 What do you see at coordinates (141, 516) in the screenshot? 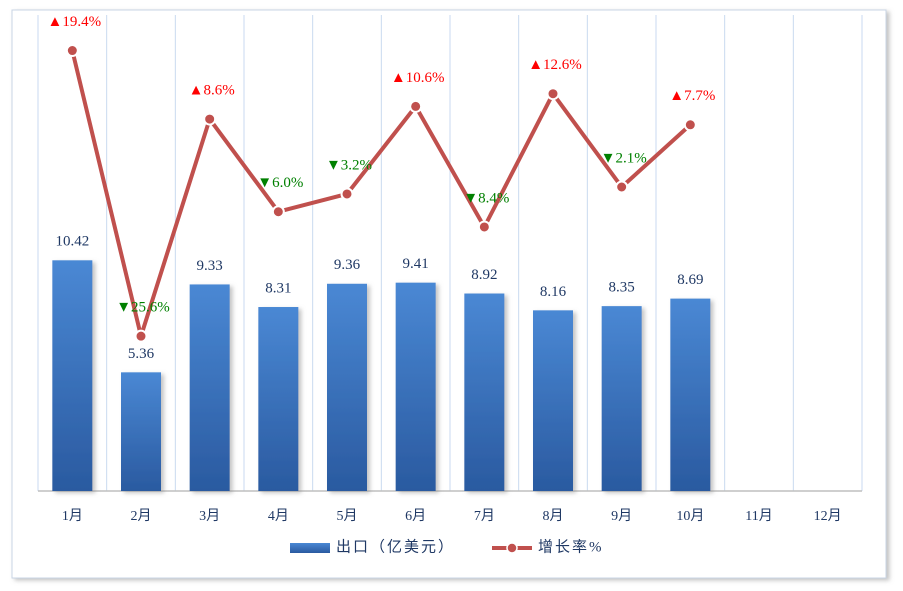
I see `x-tick-label: 2月` at bounding box center [141, 516].